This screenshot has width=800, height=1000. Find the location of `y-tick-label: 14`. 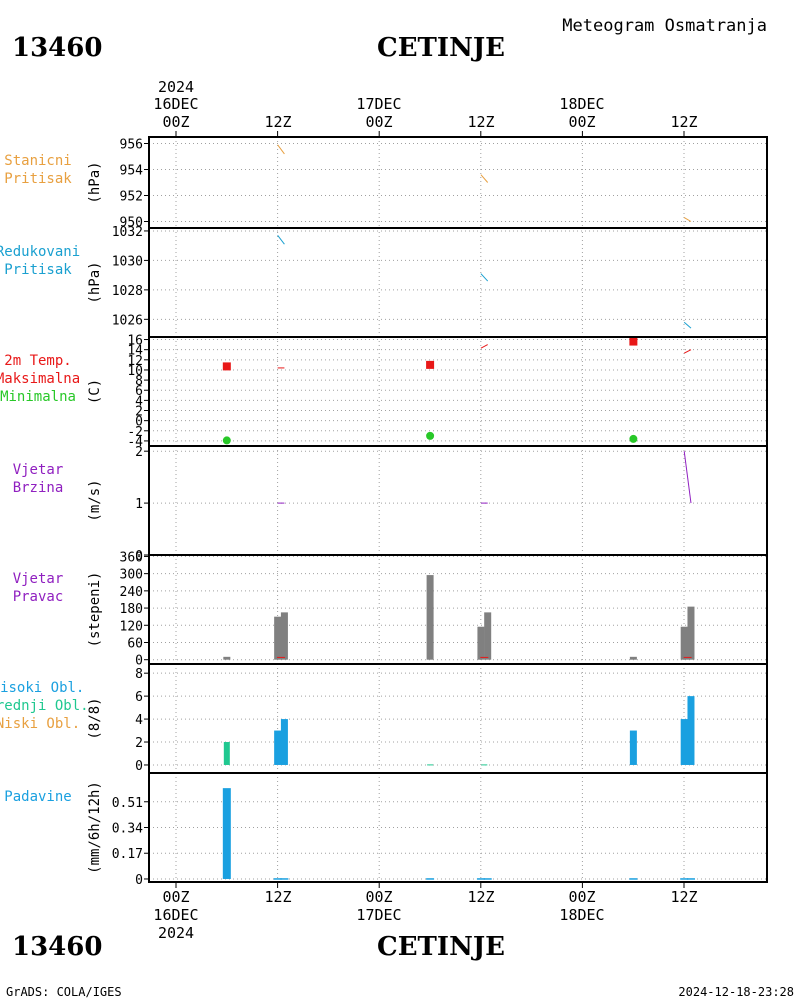

y-tick-label: 14 is located at coordinates (135, 351).